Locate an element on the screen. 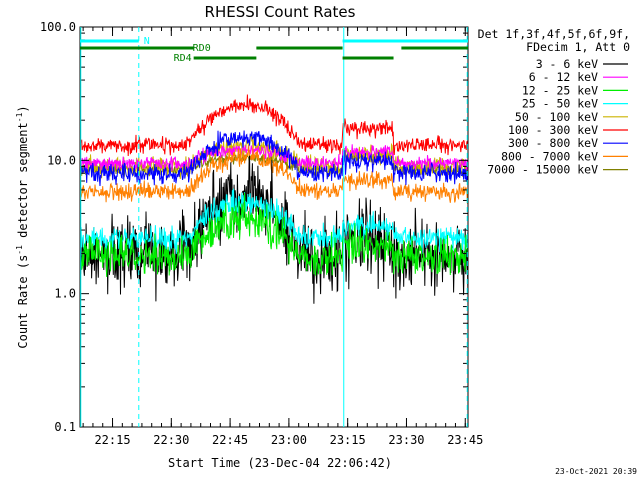 This screenshot has width=640, height=480. y-axis-label: Count Rate (s-1 detector segment-1) is located at coordinates (22, 226).